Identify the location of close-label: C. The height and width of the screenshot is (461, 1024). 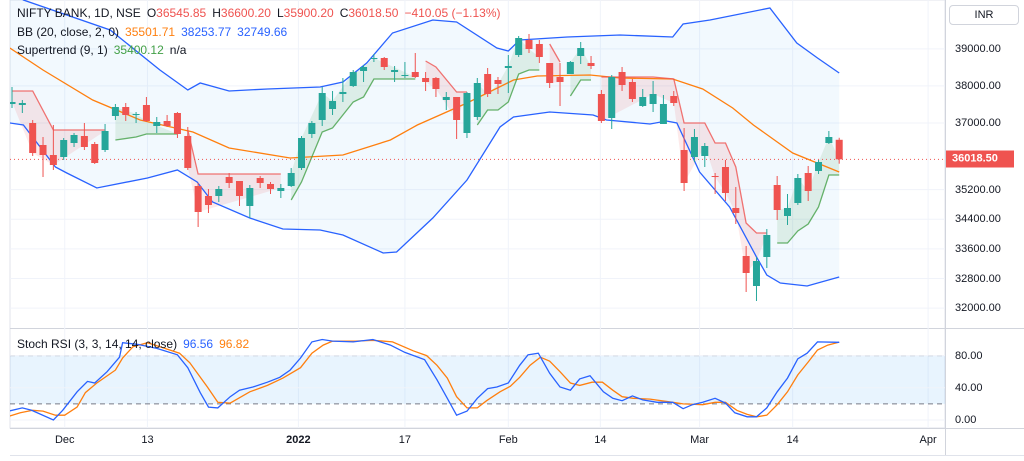
(344, 13).